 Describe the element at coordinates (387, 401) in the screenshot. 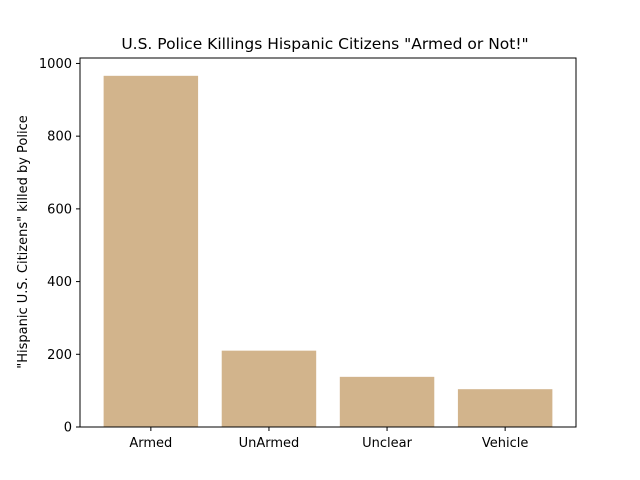

I see `bar-unclear` at that location.